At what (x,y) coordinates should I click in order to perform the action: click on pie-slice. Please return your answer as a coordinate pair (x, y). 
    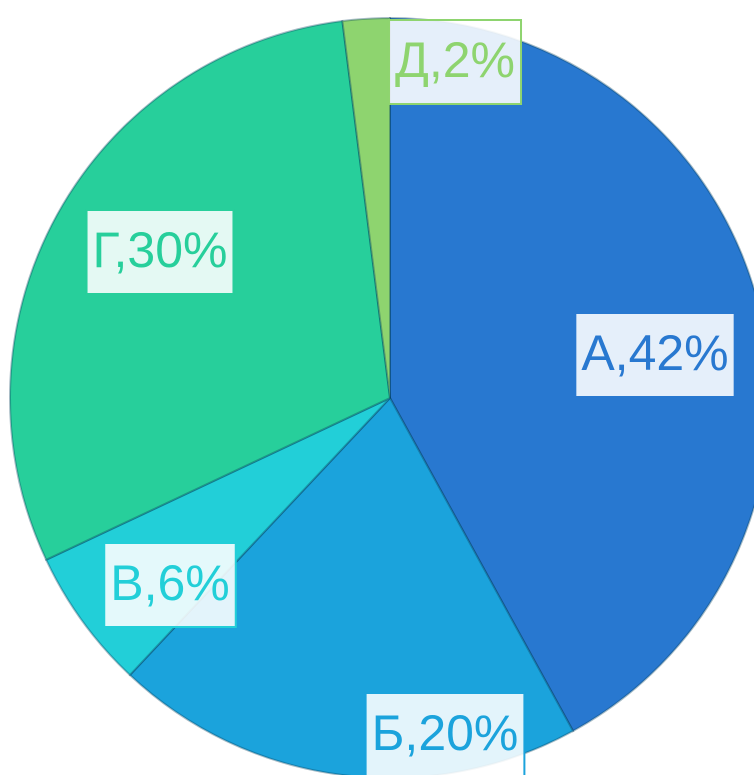
    Looking at the image, I should click on (366, 207).